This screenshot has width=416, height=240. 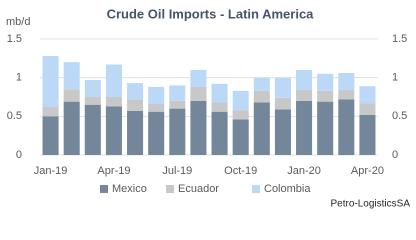 What do you see at coordinates (198, 189) in the screenshot?
I see `legend-label: Ecuador` at bounding box center [198, 189].